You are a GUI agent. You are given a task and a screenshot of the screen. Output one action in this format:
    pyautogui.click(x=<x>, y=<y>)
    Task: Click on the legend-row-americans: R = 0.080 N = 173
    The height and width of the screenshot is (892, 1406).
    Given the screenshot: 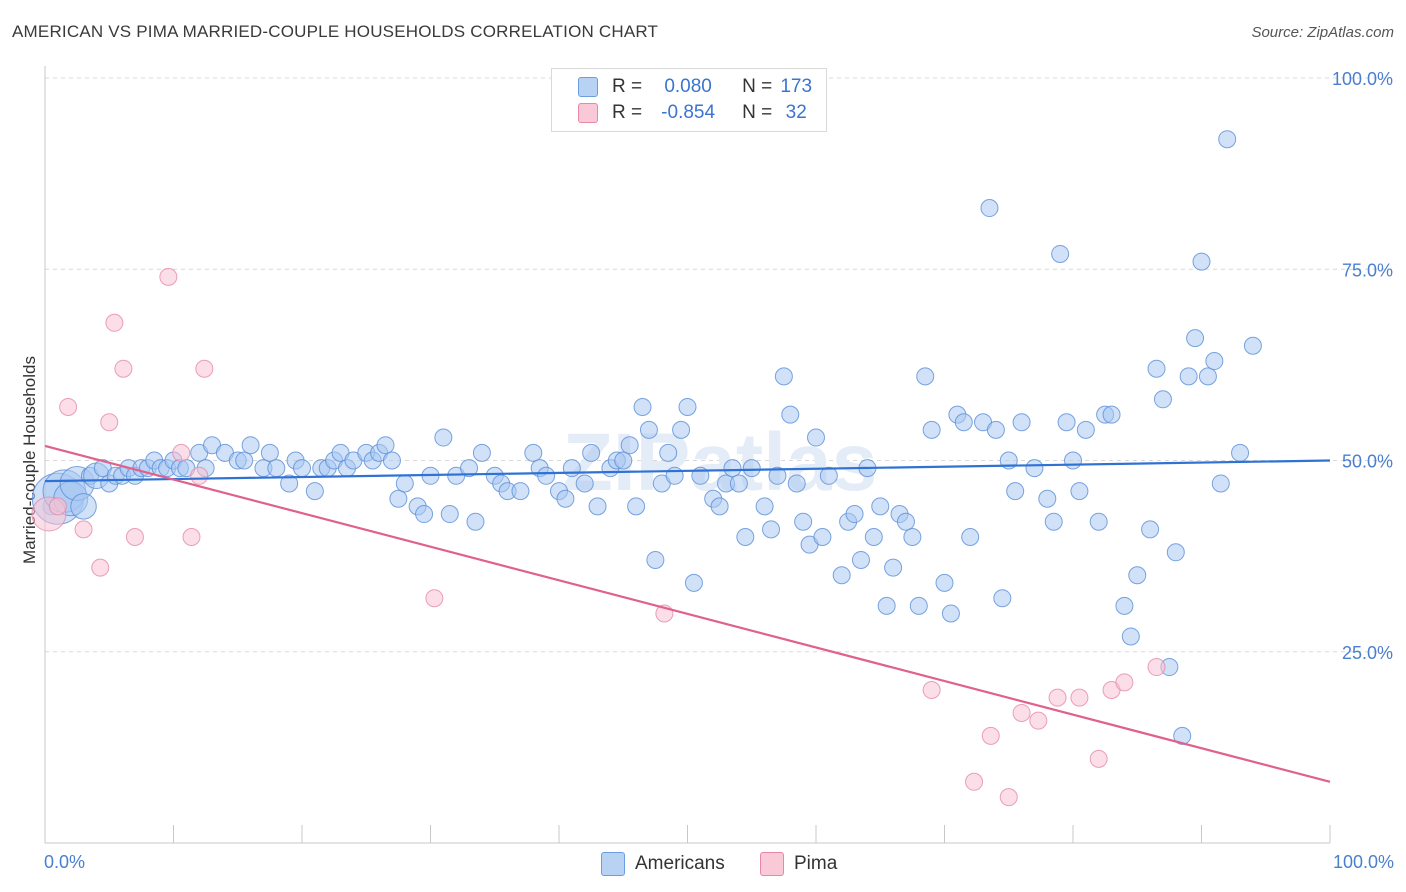 What is the action you would take?
    pyautogui.click(x=699, y=87)
    